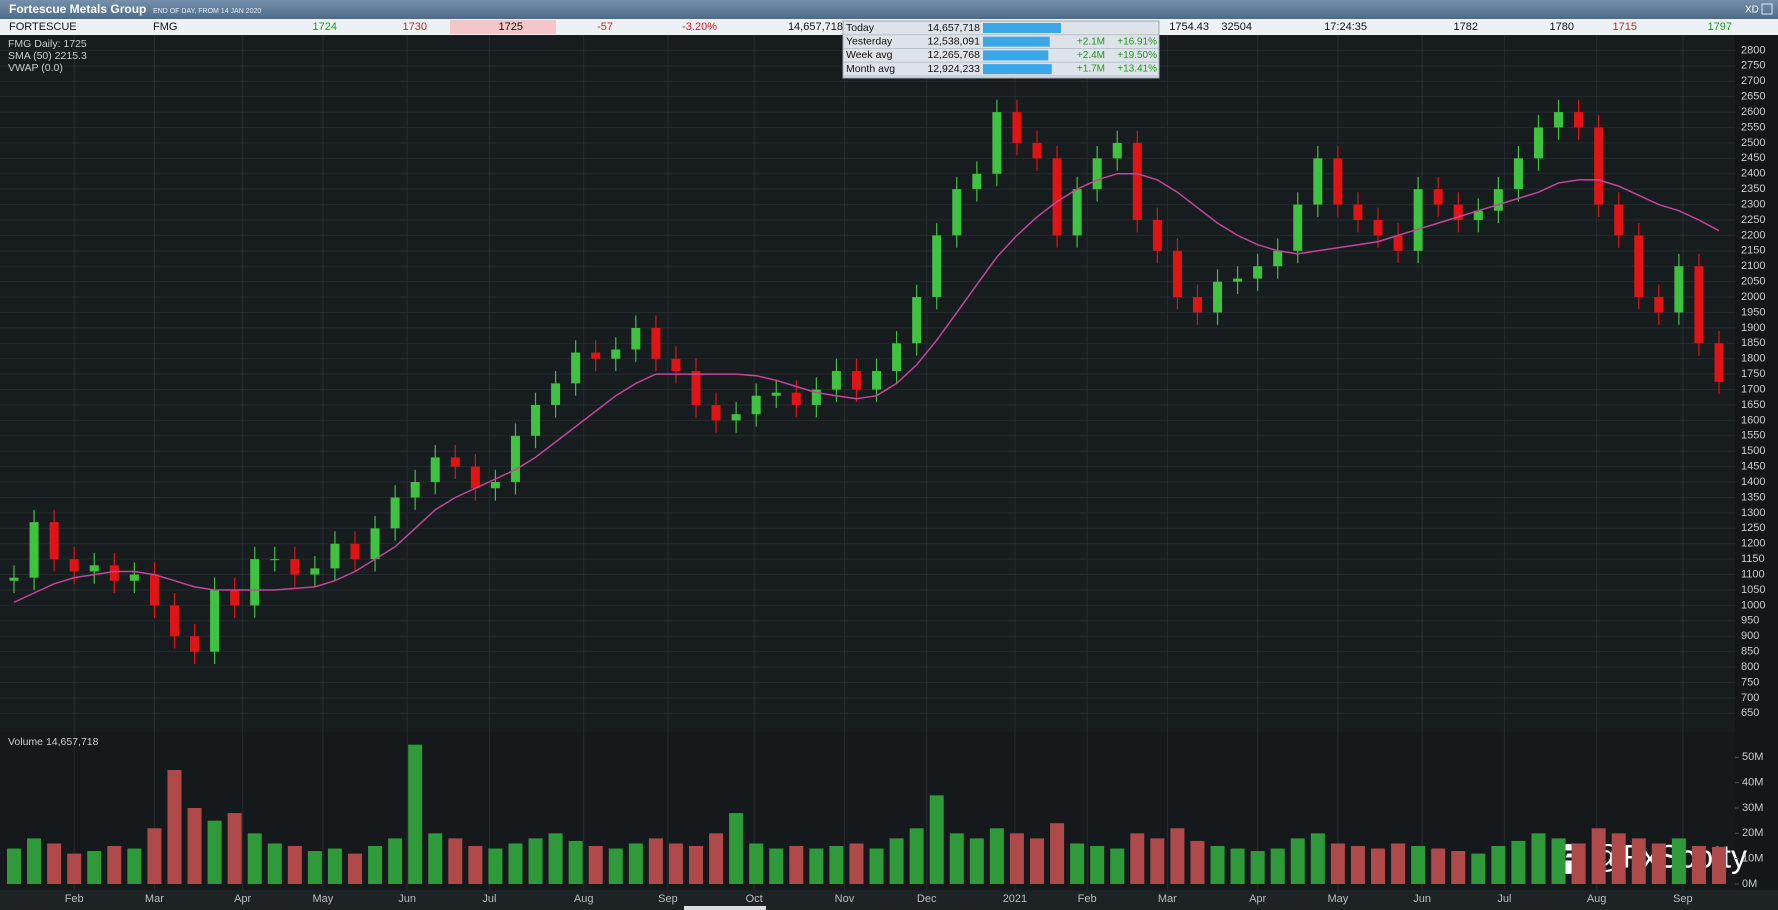  Describe the element at coordinates (1767, 9) in the screenshot. I see `window-button` at that location.